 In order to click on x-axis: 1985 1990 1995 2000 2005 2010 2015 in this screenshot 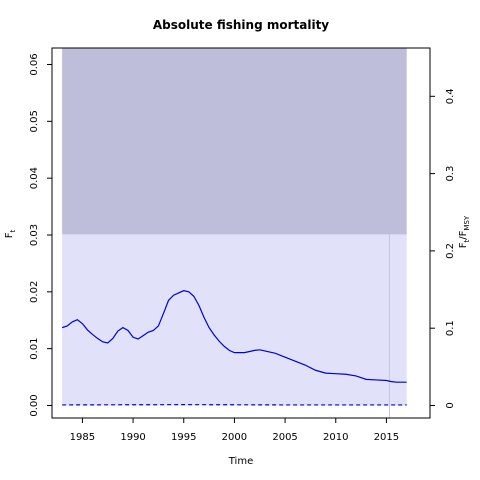, I will do `click(234, 430)`.